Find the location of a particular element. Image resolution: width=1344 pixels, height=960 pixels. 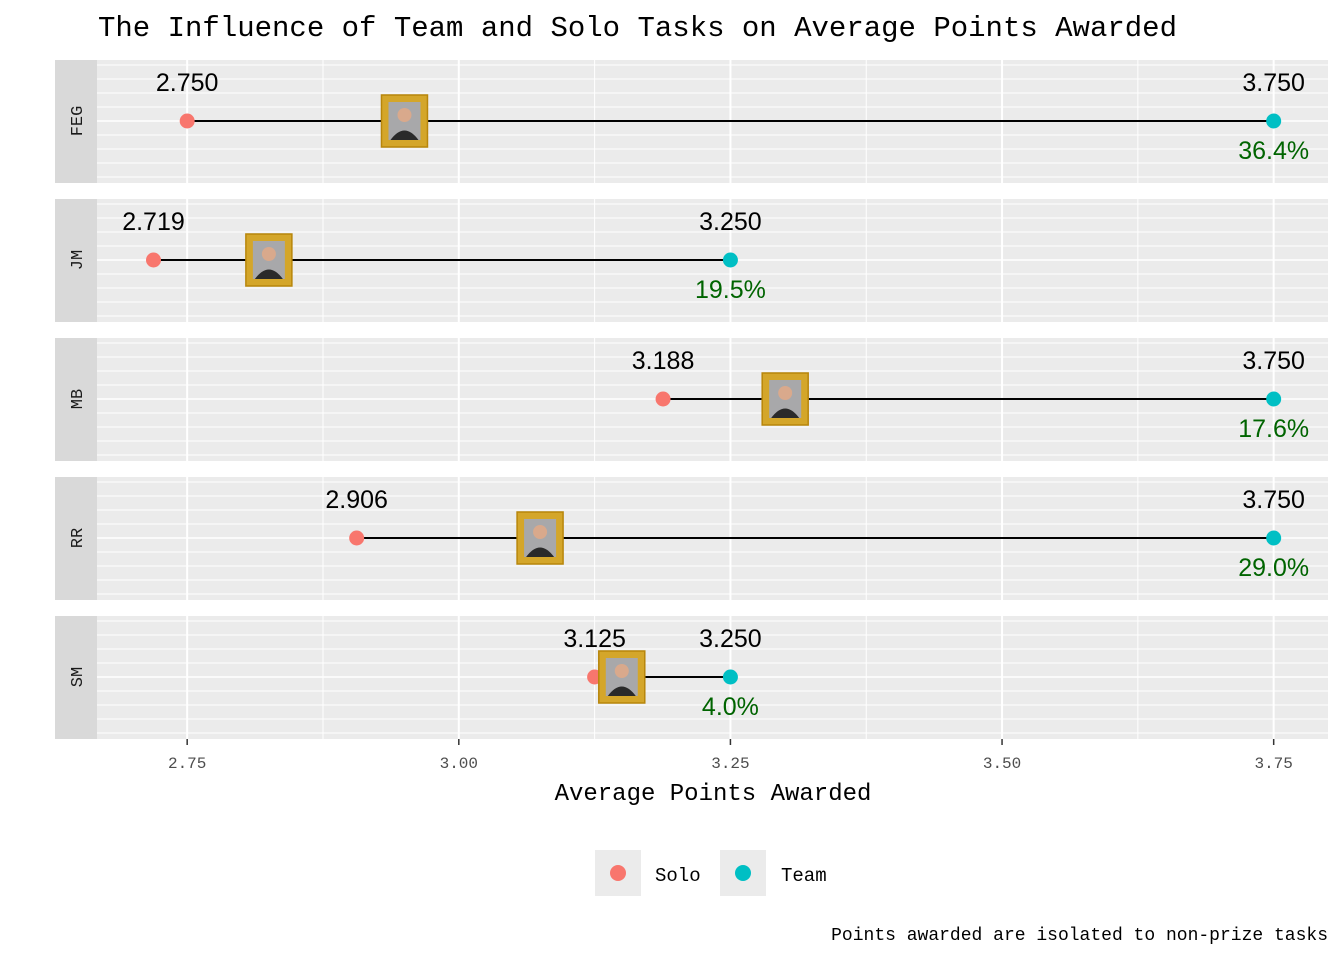

x-axis-title: Average Points Awarded is located at coordinates (713, 794).